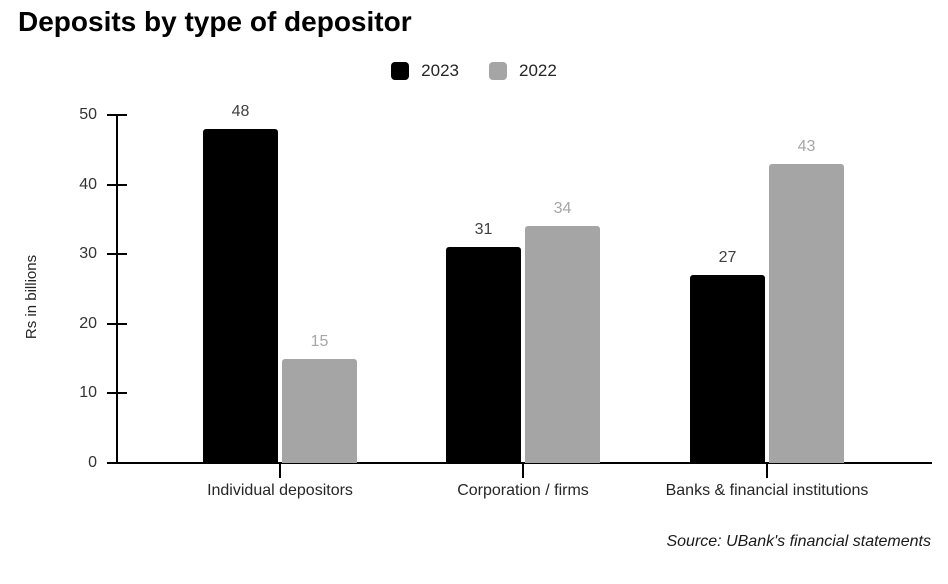  Describe the element at coordinates (798, 541) in the screenshot. I see `source-note: Source: UBank's financial statements` at that location.